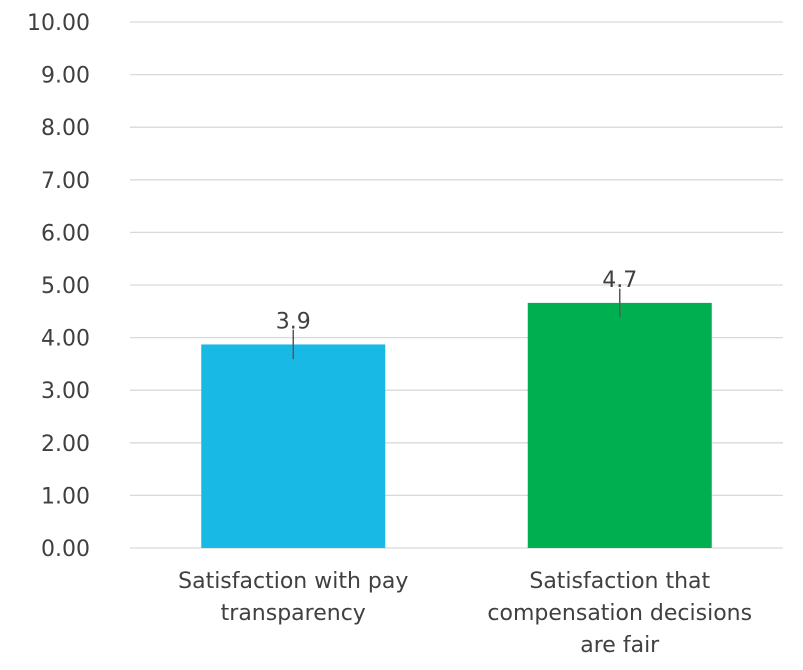 This screenshot has width=803, height=670. What do you see at coordinates (293, 581) in the screenshot?
I see `x-category-label-line: Satisfaction with pay` at bounding box center [293, 581].